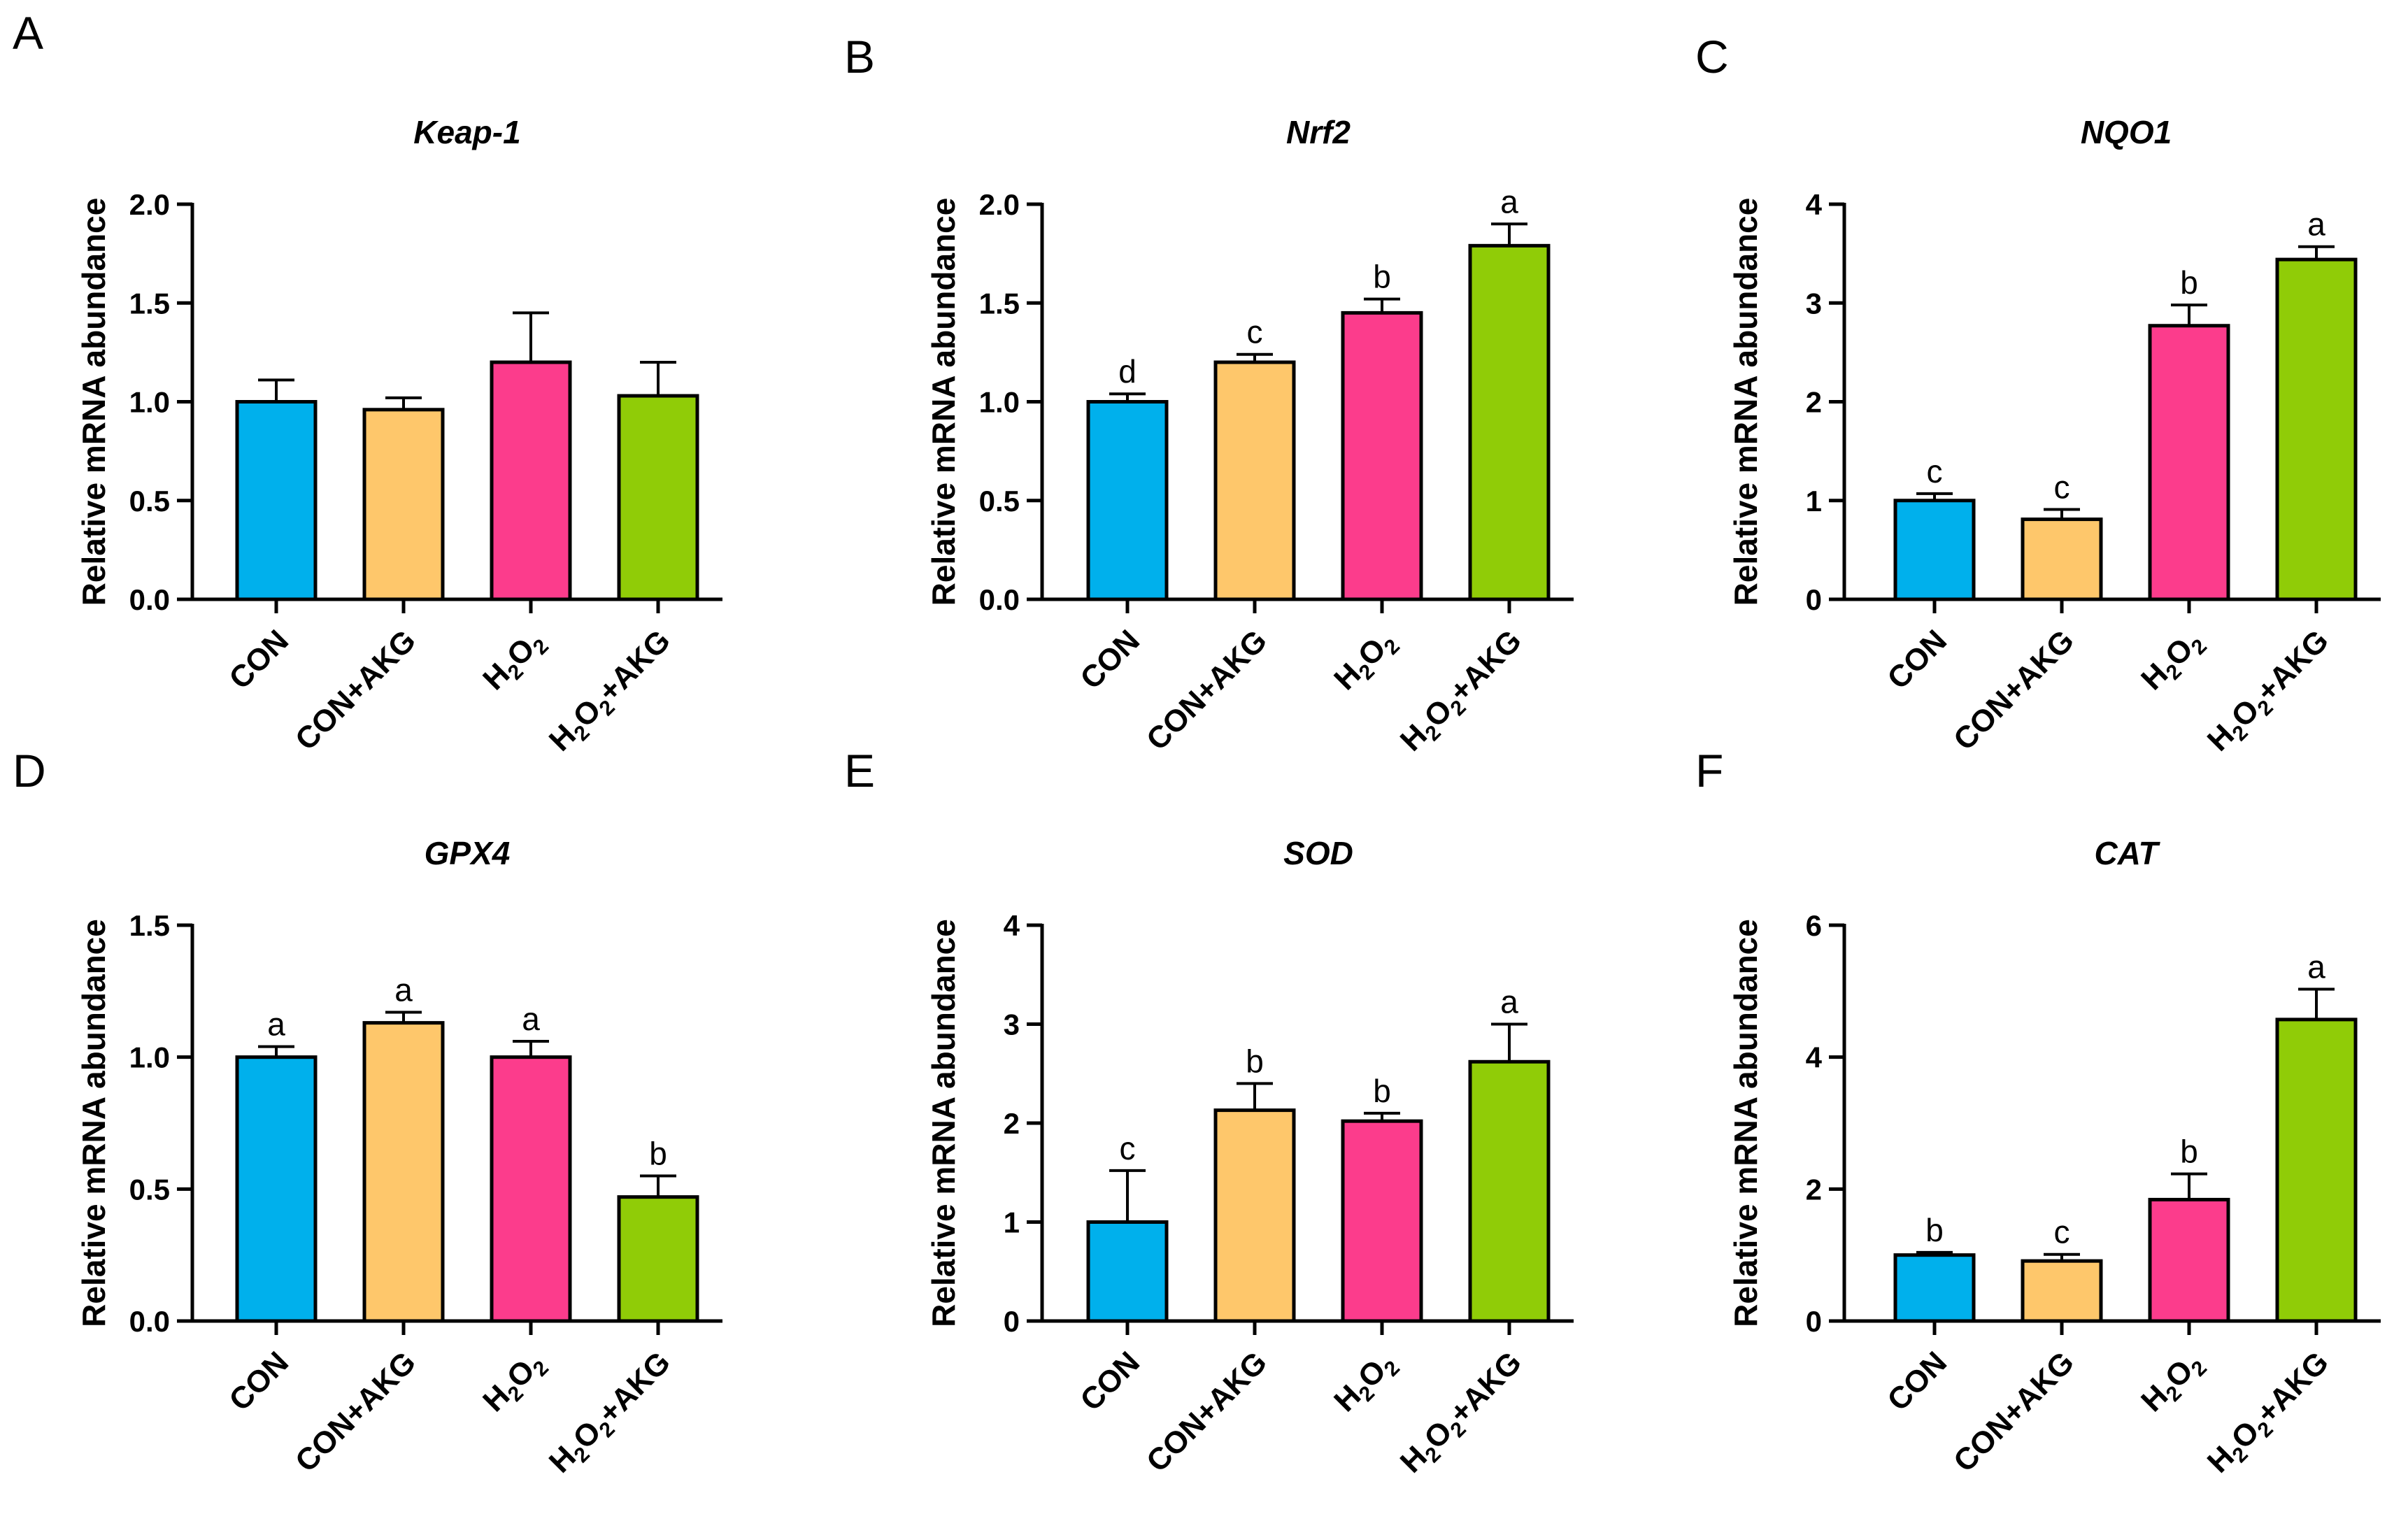  What do you see at coordinates (1318, 853) in the screenshot?
I see `chart-title: SOD` at bounding box center [1318, 853].